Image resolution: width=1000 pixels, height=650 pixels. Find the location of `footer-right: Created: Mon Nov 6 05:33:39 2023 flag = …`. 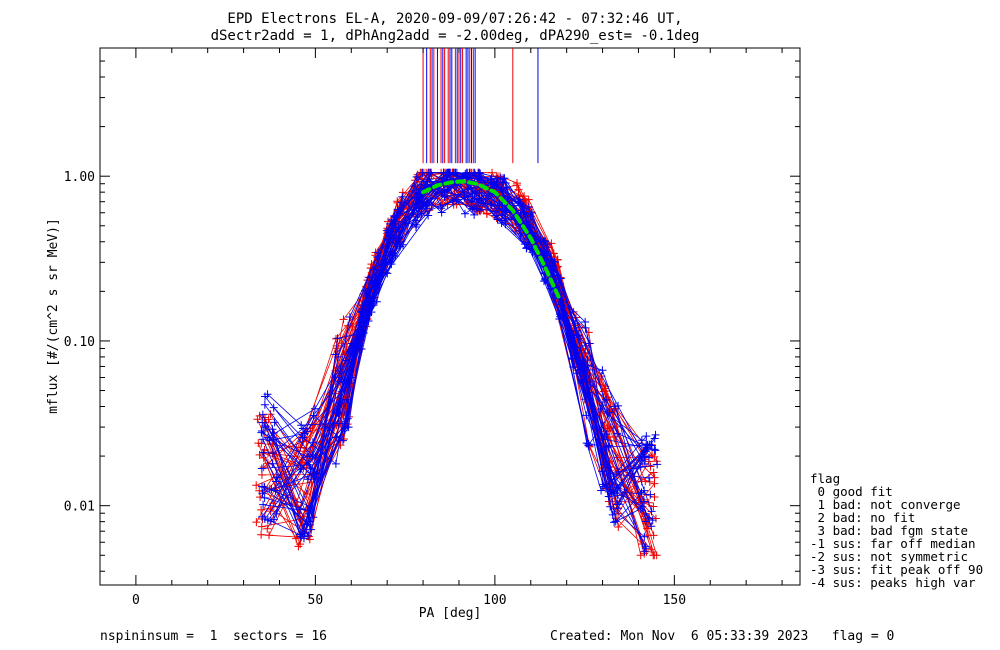

footer-right: Created: Mon Nov 6 05:33:39 2023 flag = … is located at coordinates (722, 636).